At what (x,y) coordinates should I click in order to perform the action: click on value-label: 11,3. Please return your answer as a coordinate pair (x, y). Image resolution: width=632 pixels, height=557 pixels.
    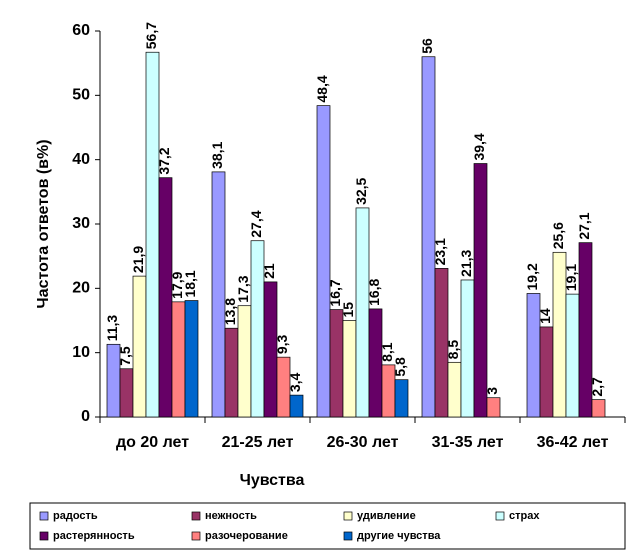
    Looking at the image, I should click on (112, 328).